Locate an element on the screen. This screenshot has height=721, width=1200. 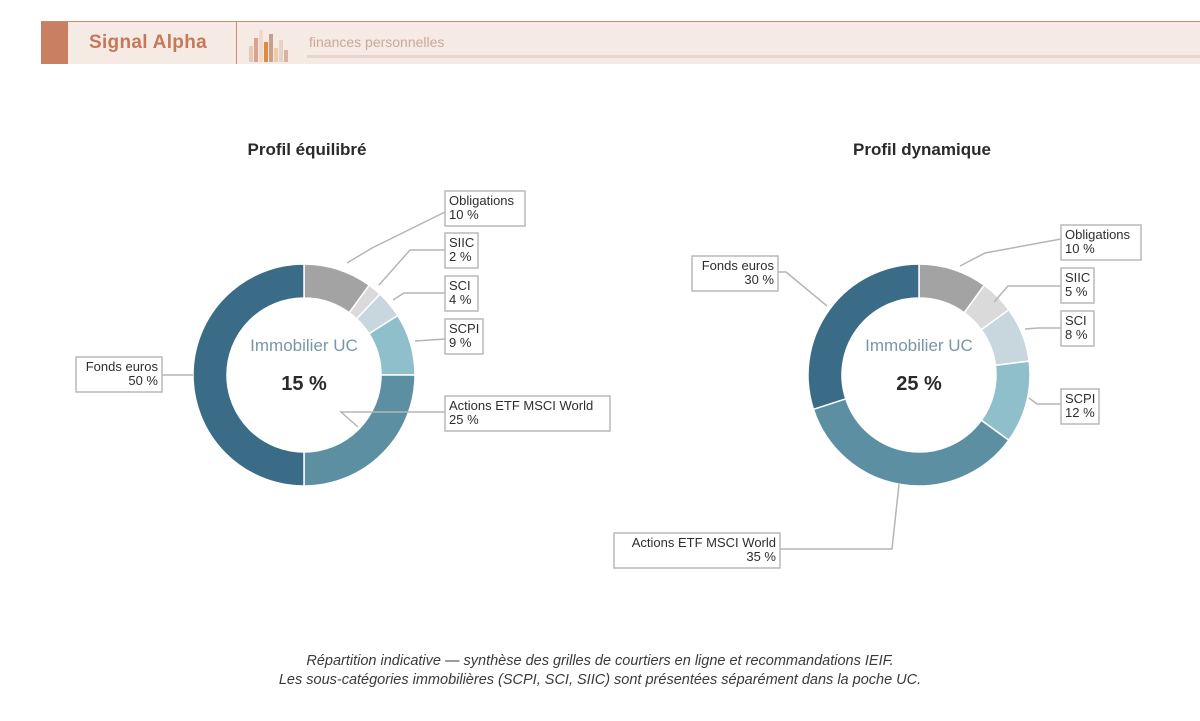
slice-actions-etf-msci-world is located at coordinates (911, 442).